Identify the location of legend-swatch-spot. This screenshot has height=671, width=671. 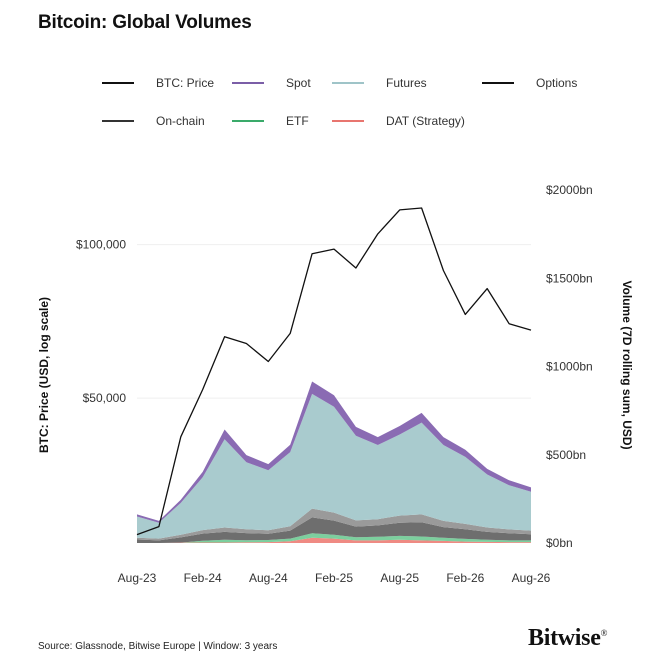
(248, 83).